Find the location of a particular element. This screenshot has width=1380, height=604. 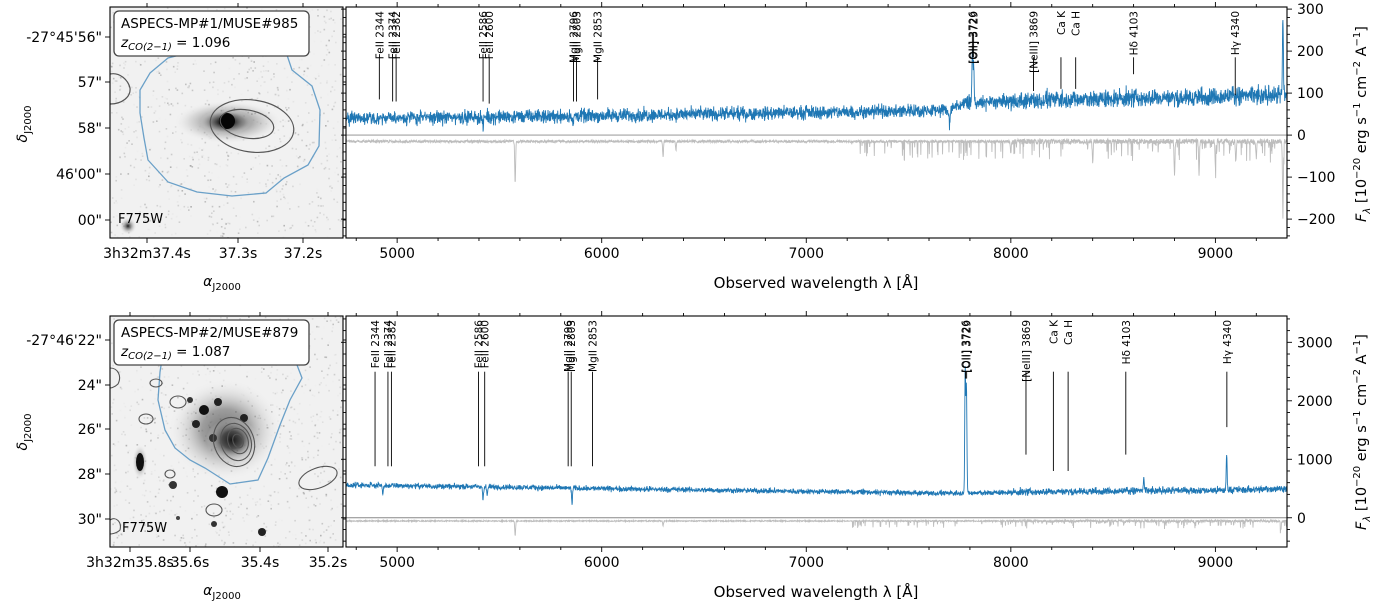

dec-tick-label: 26" is located at coordinates (90, 430).